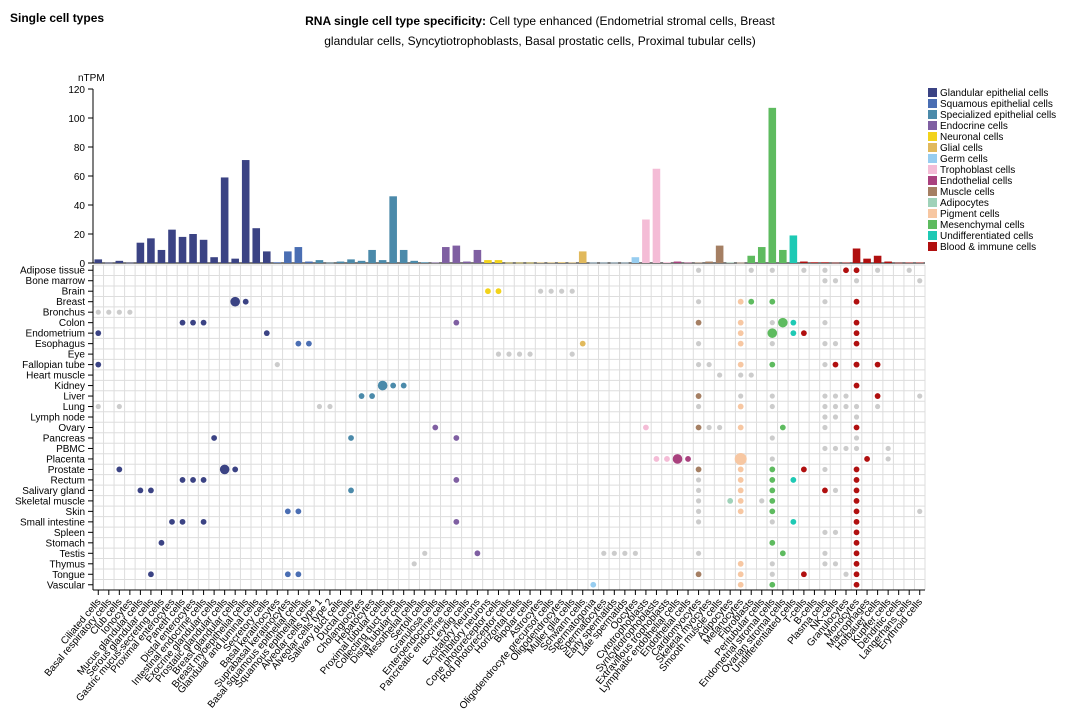  I want to click on y-tick-label: 120, so click(76, 90).